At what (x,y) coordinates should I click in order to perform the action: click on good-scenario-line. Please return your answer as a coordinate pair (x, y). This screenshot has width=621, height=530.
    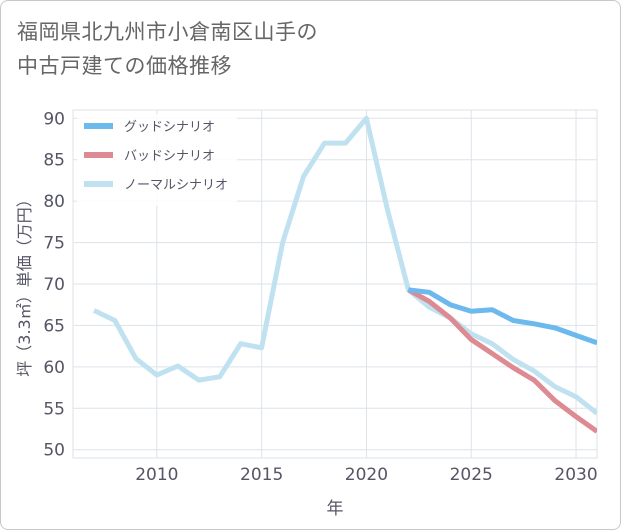
    Looking at the image, I should click on (502, 316).